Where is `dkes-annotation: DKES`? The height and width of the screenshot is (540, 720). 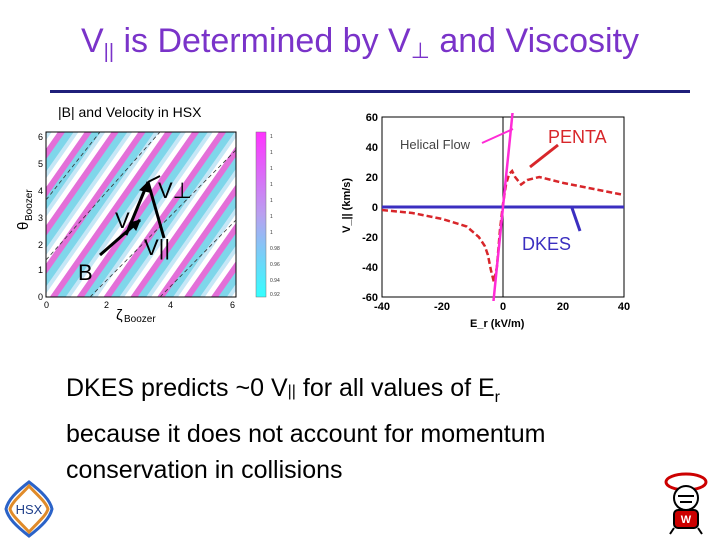
dkes-annotation: DKES is located at coordinates (546, 244).